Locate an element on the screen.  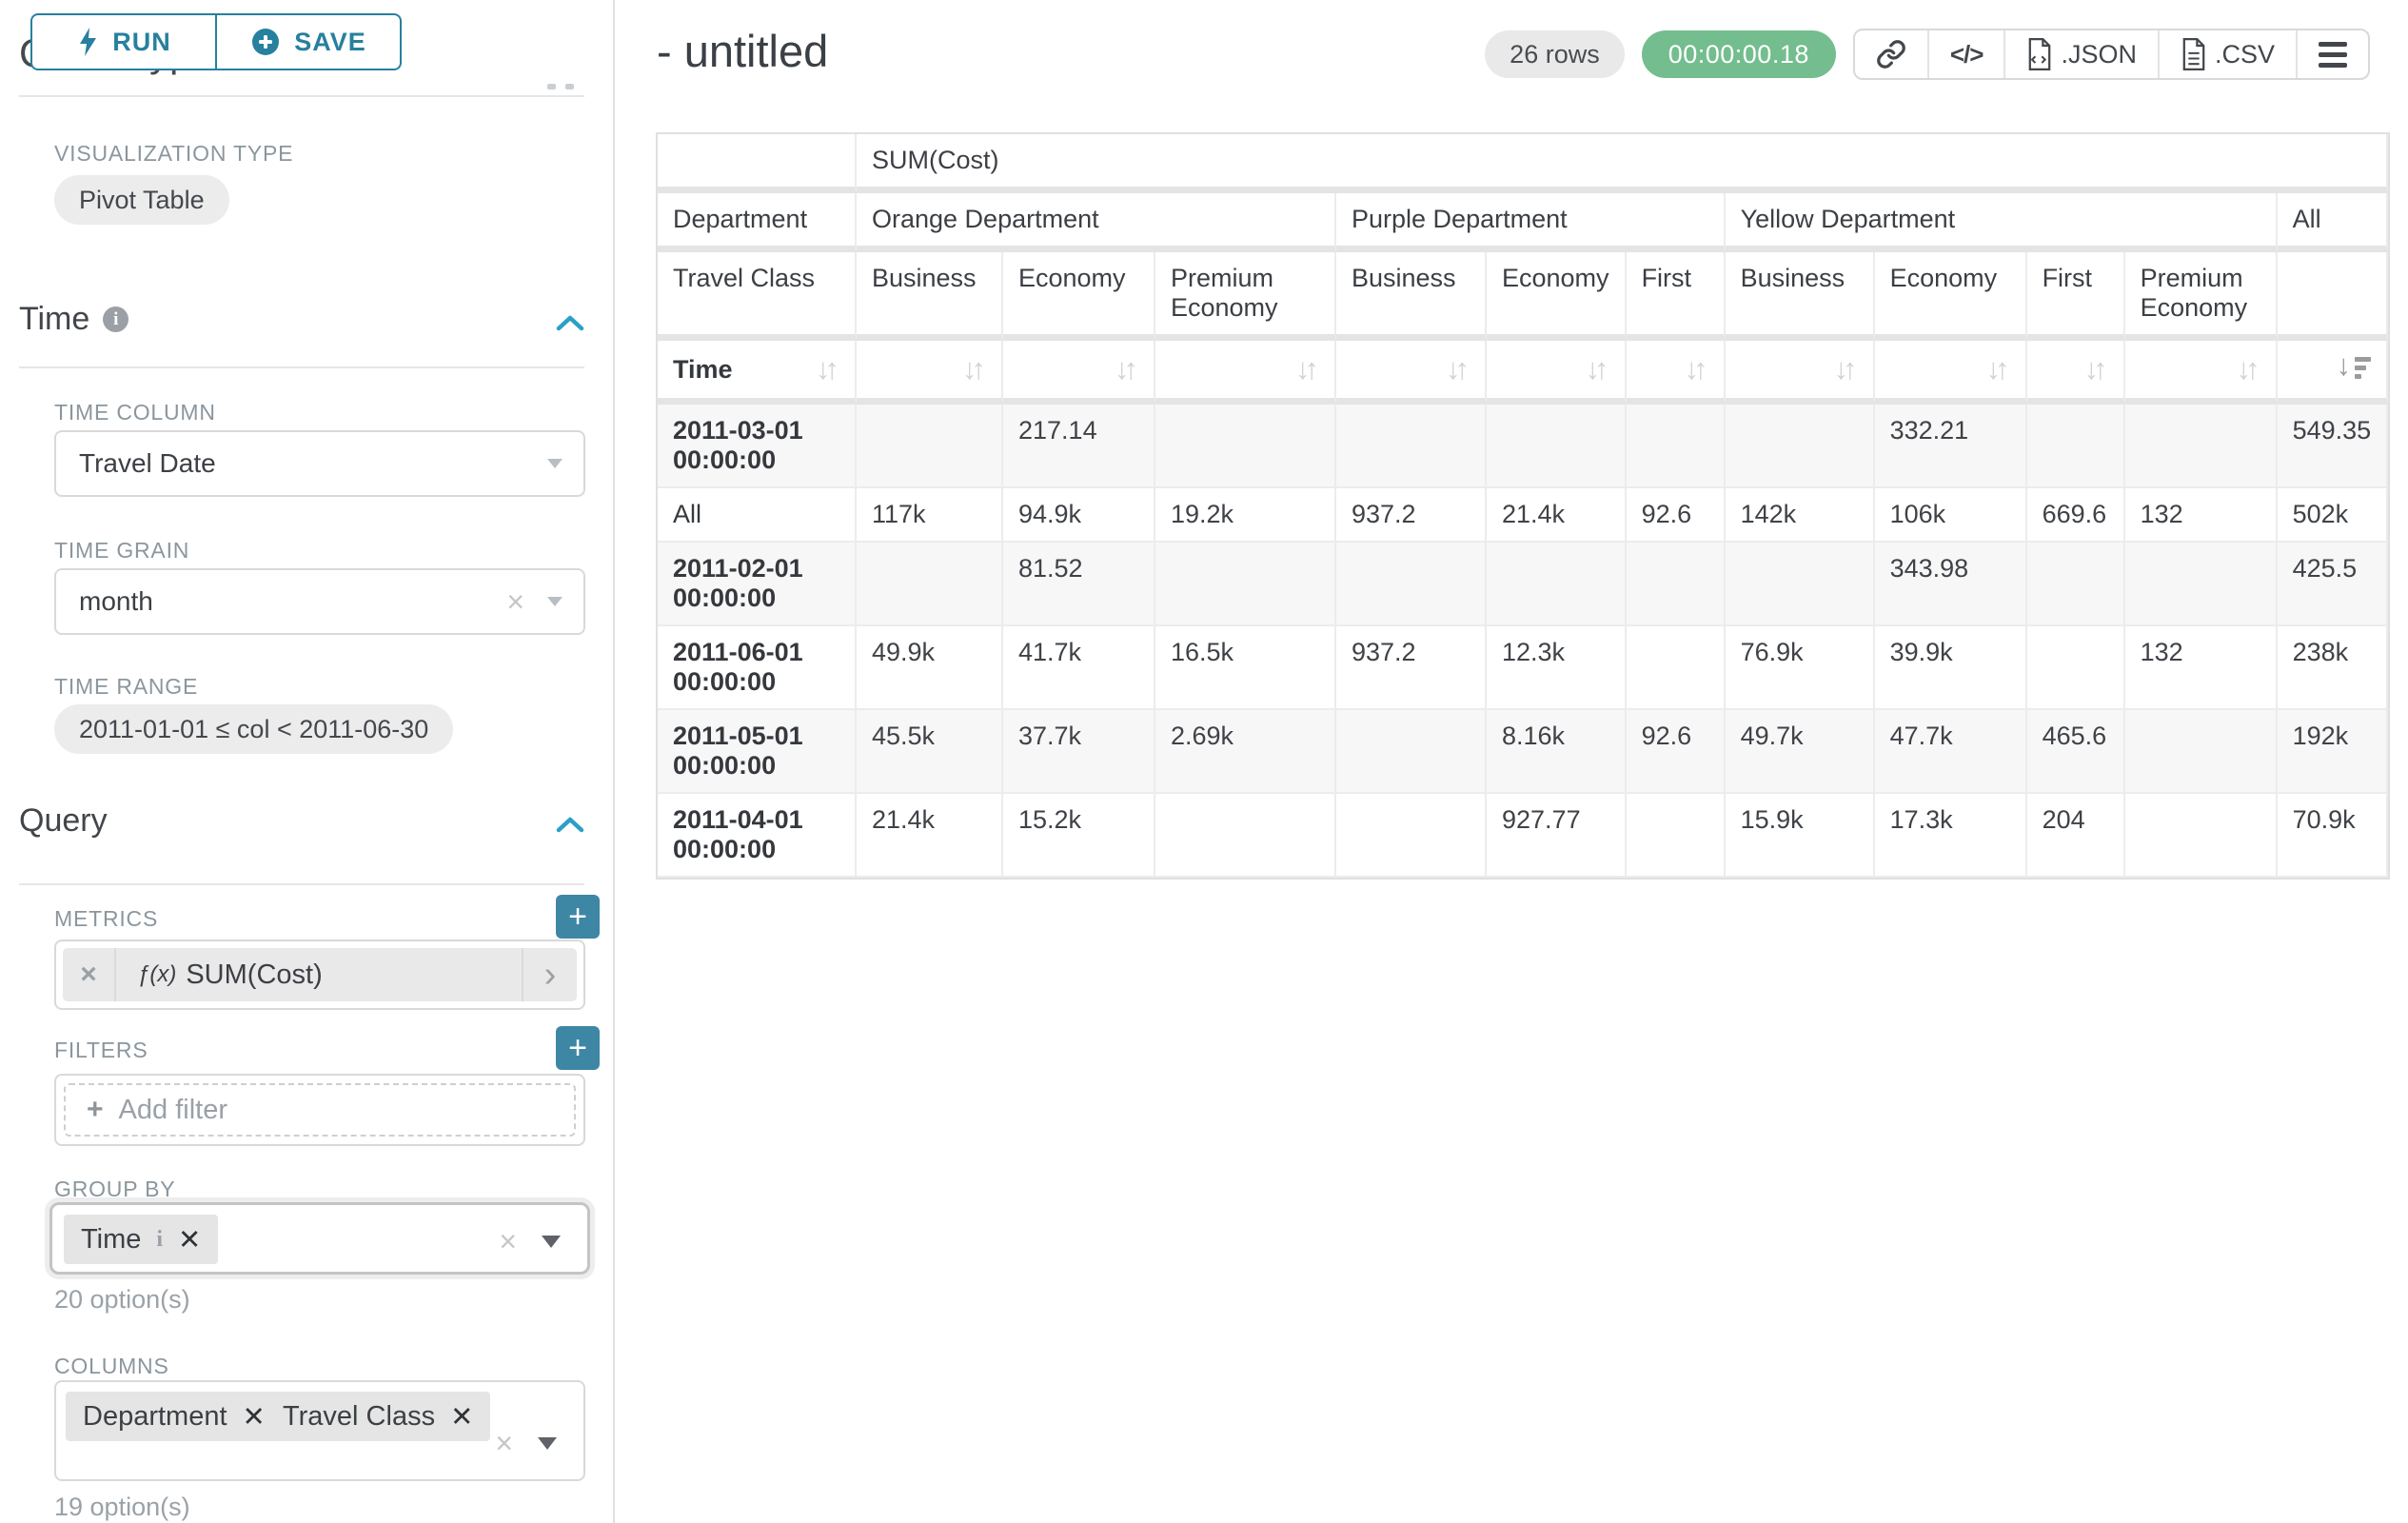
expand-metric-icon: › is located at coordinates (549, 975).